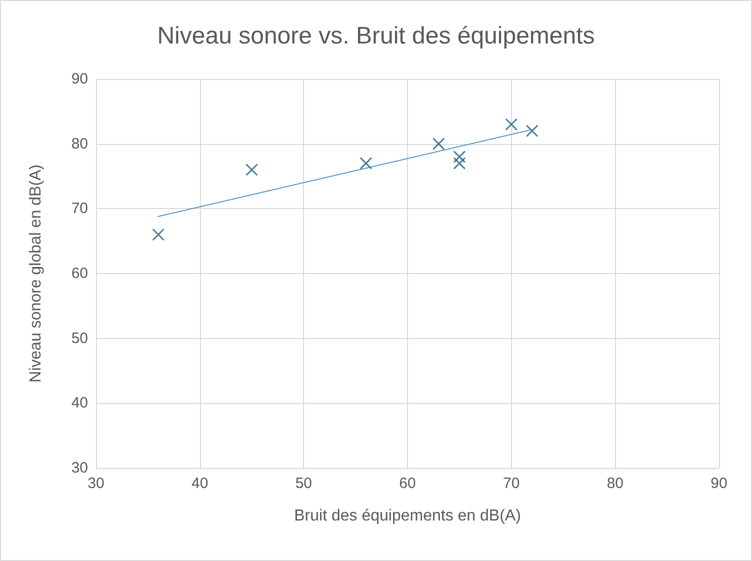 The height and width of the screenshot is (561, 752). I want to click on chart-title: Niveau sonore vs. Bruit des équipements, so click(376, 36).